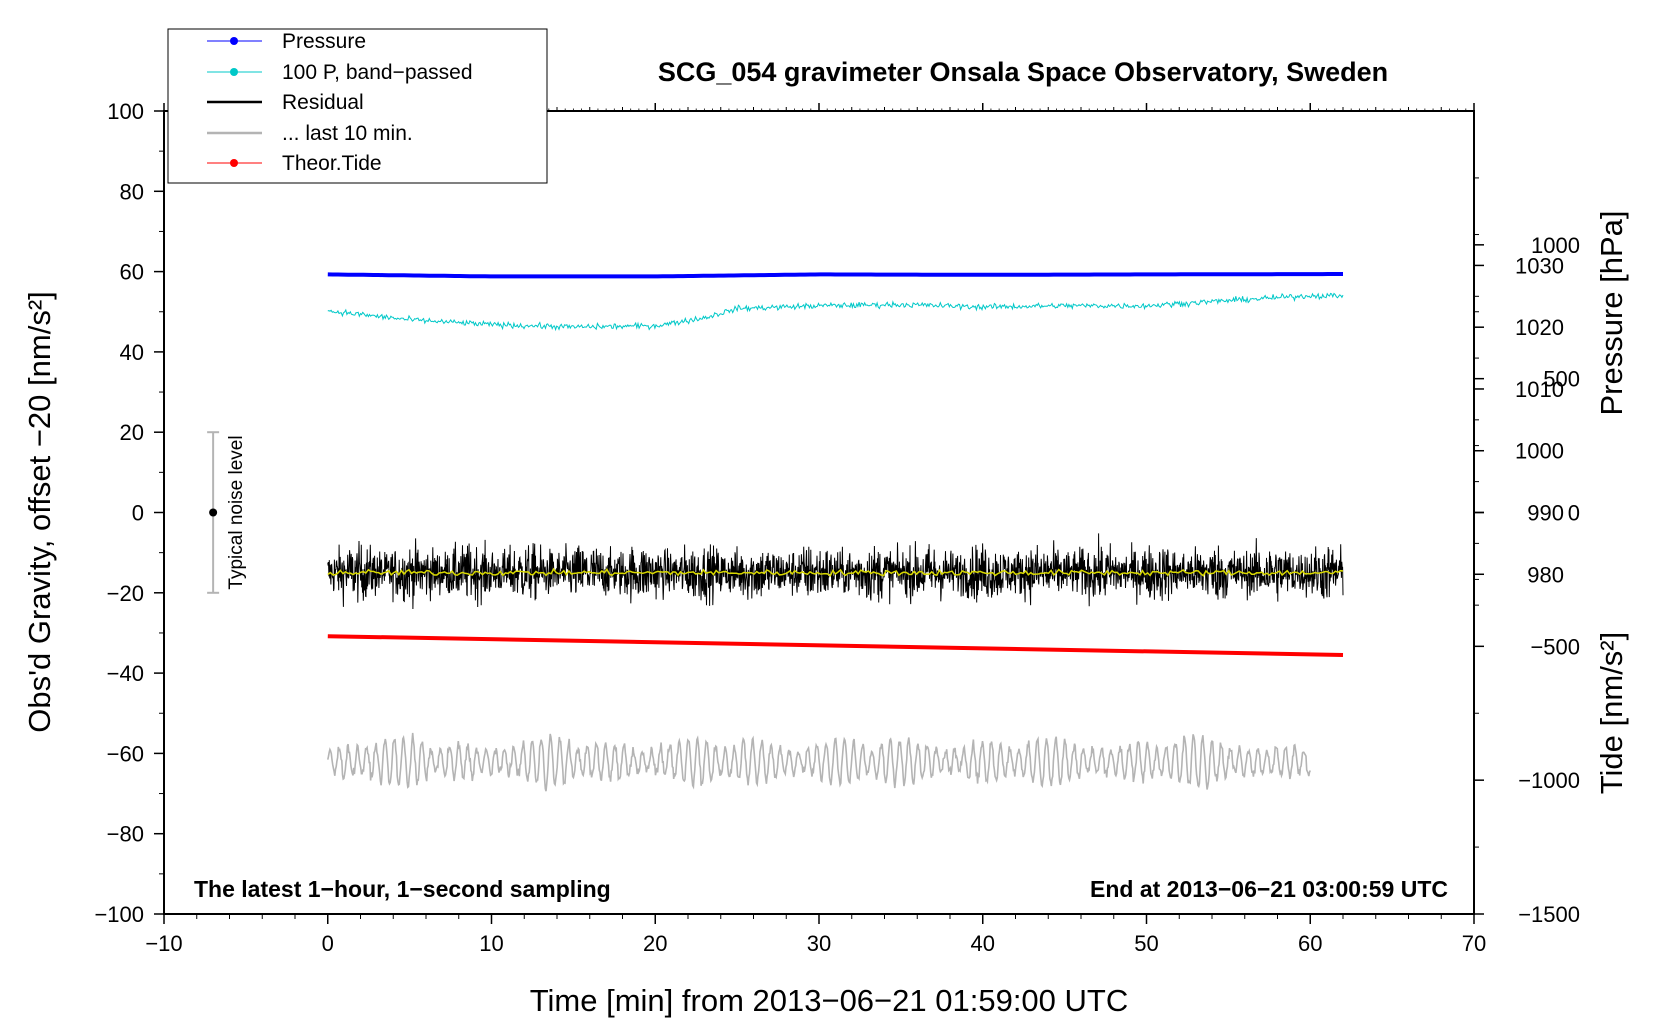 The height and width of the screenshot is (1020, 1660). Describe the element at coordinates (323, 102) in the screenshot. I see `legend-label-residual: Residual` at that location.